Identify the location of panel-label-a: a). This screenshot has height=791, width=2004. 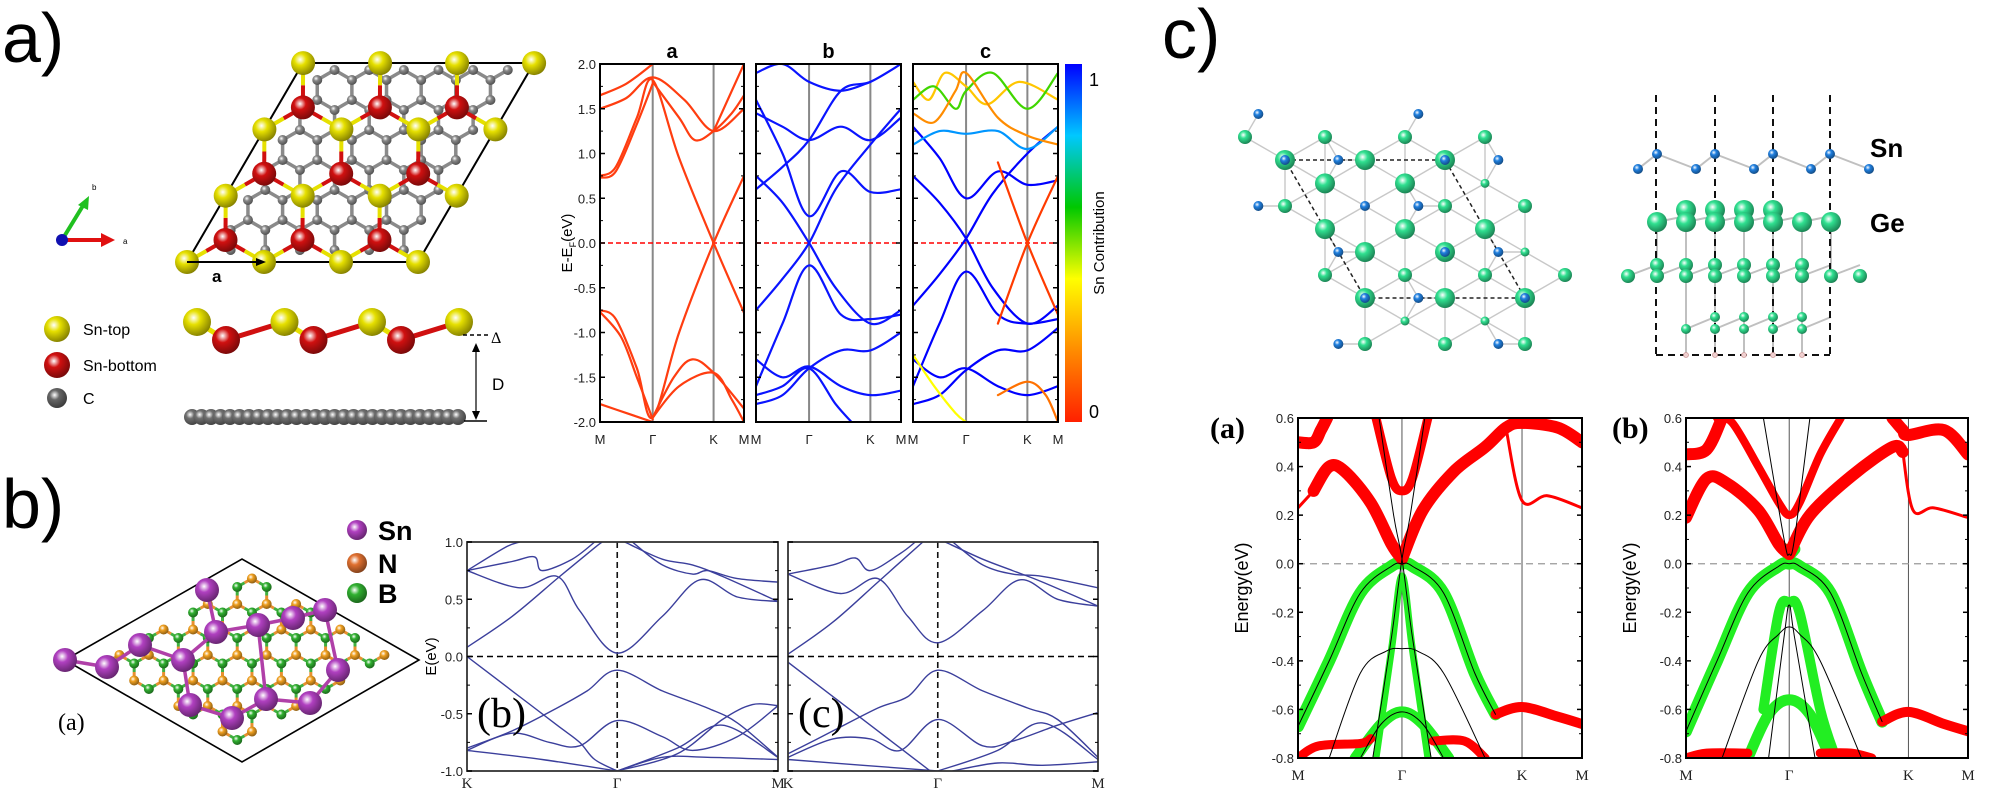
(33, 38).